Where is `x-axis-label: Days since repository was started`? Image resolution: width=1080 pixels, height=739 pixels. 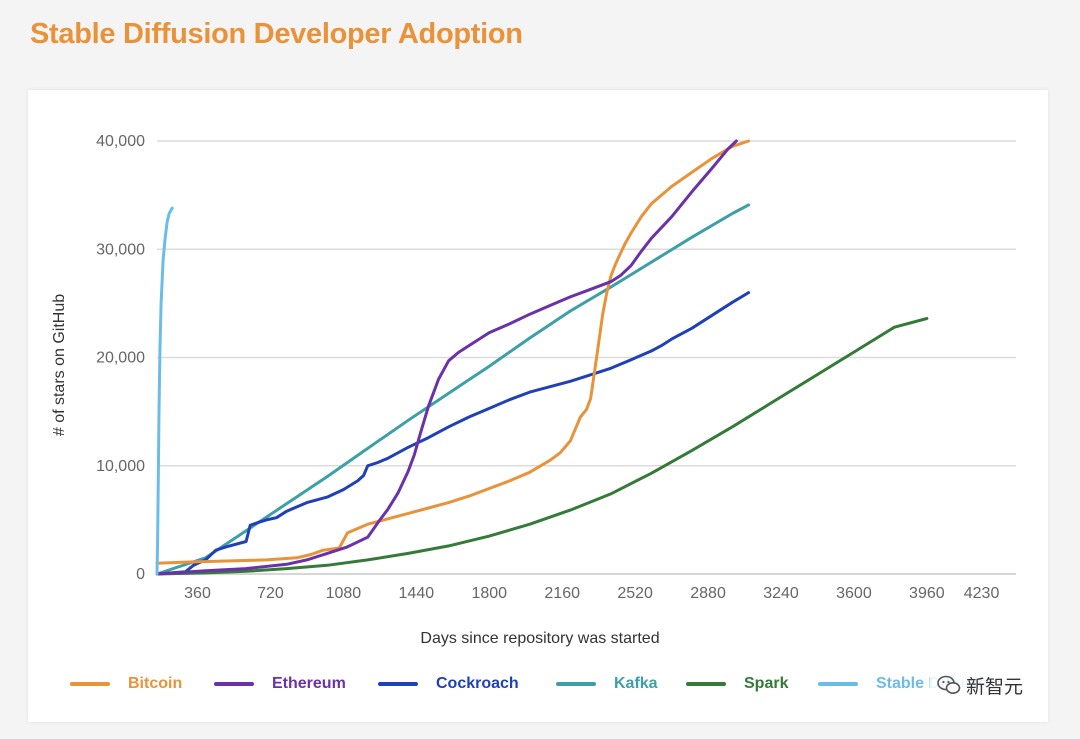
x-axis-label: Days since repository was started is located at coordinates (539, 638).